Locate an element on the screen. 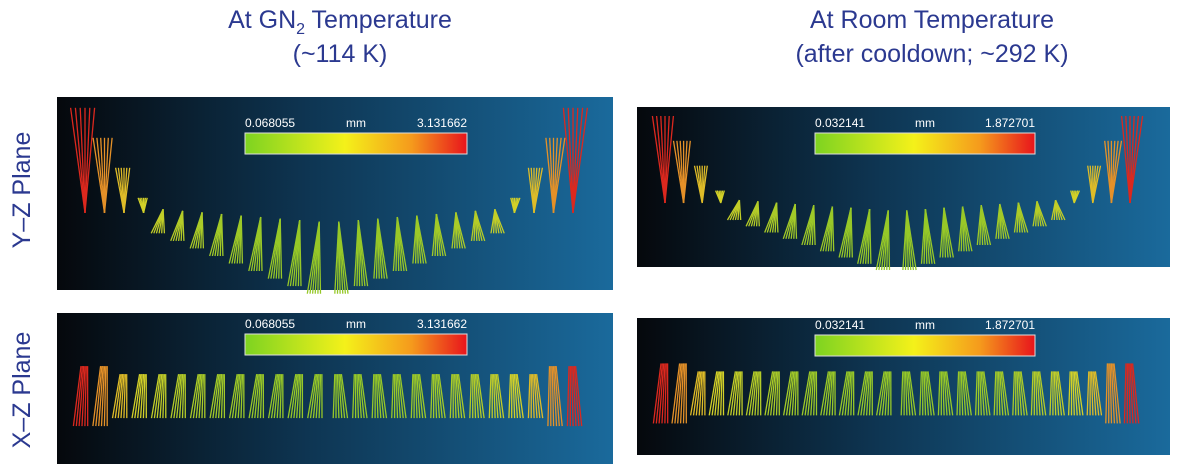 The width and height of the screenshot is (1192, 466). colorbar-max: 3.131662 is located at coordinates (442, 324).